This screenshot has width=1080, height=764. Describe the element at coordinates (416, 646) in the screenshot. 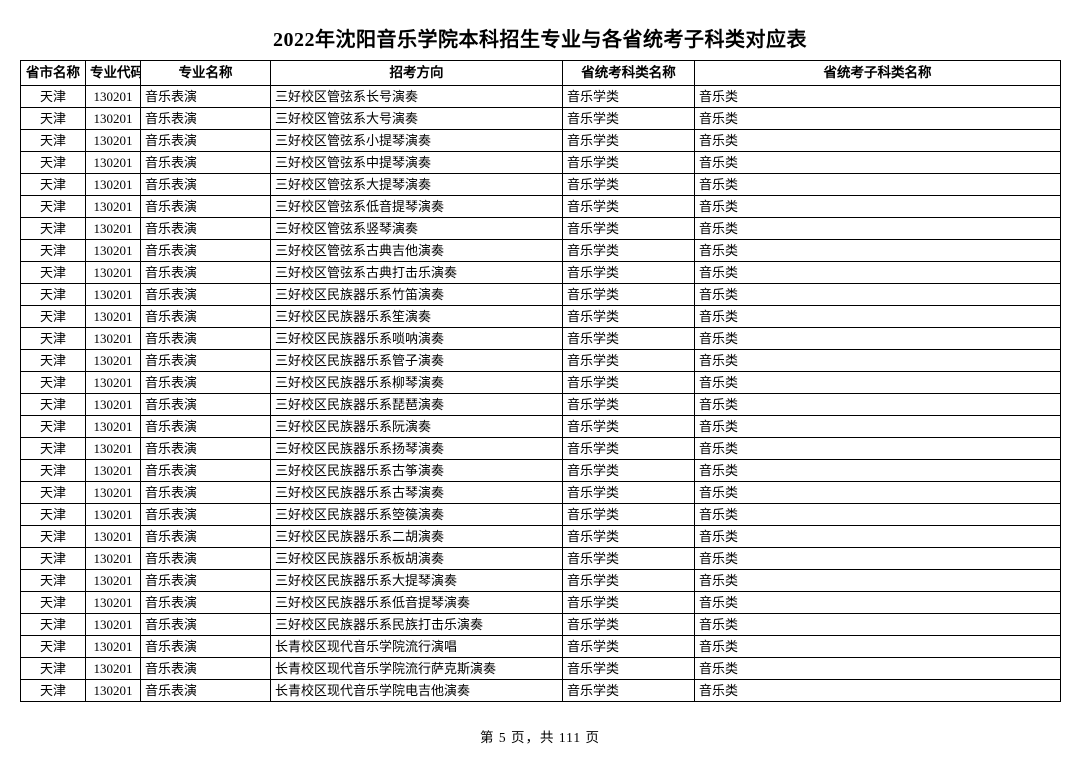

I see `cell-direction: 长青校区现代音乐学院流行演唱` at that location.